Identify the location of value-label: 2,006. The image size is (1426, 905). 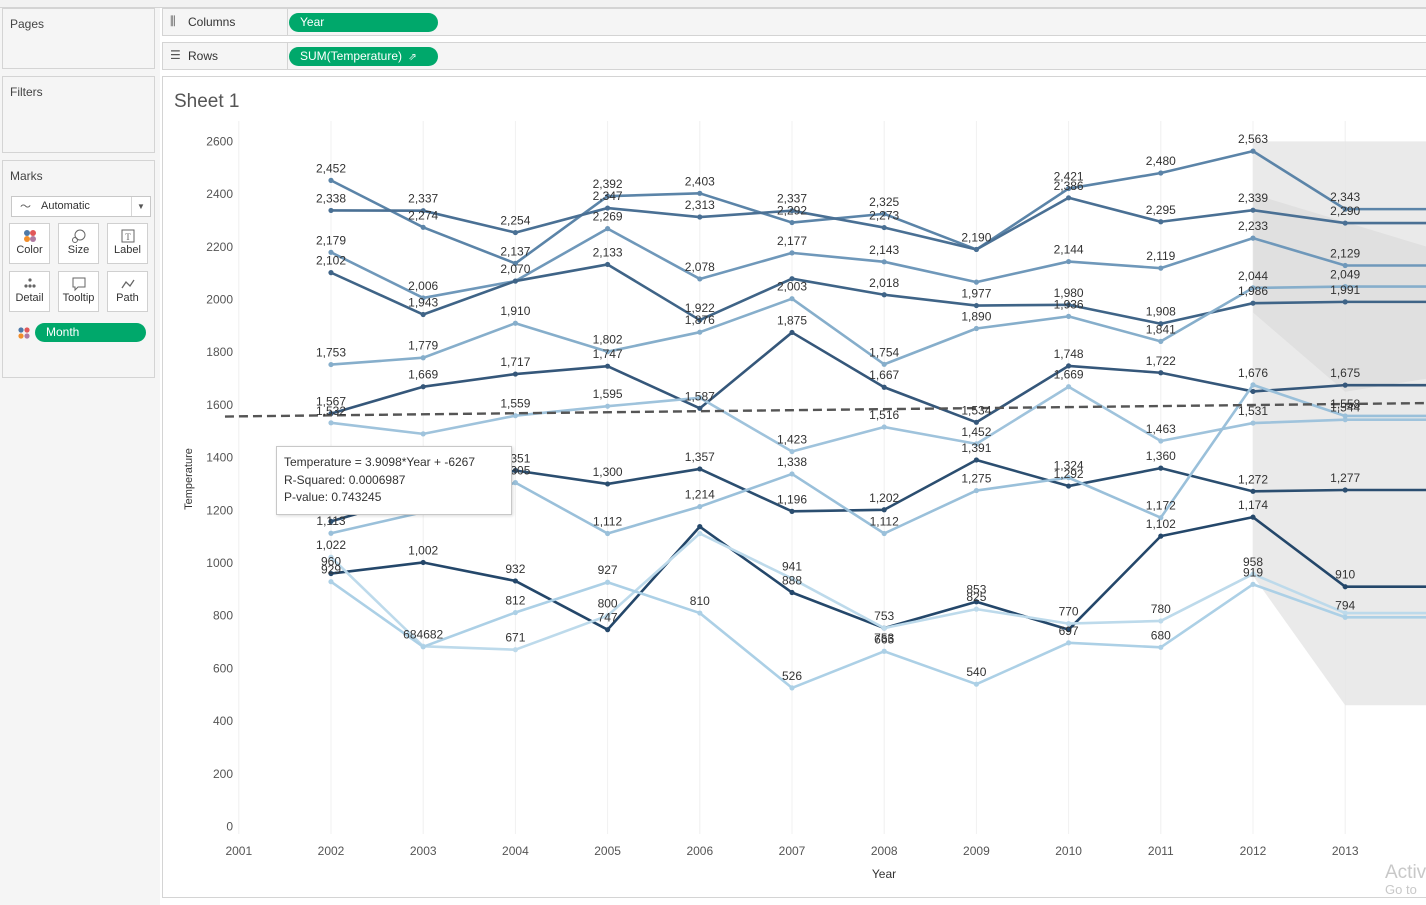
(423, 286).